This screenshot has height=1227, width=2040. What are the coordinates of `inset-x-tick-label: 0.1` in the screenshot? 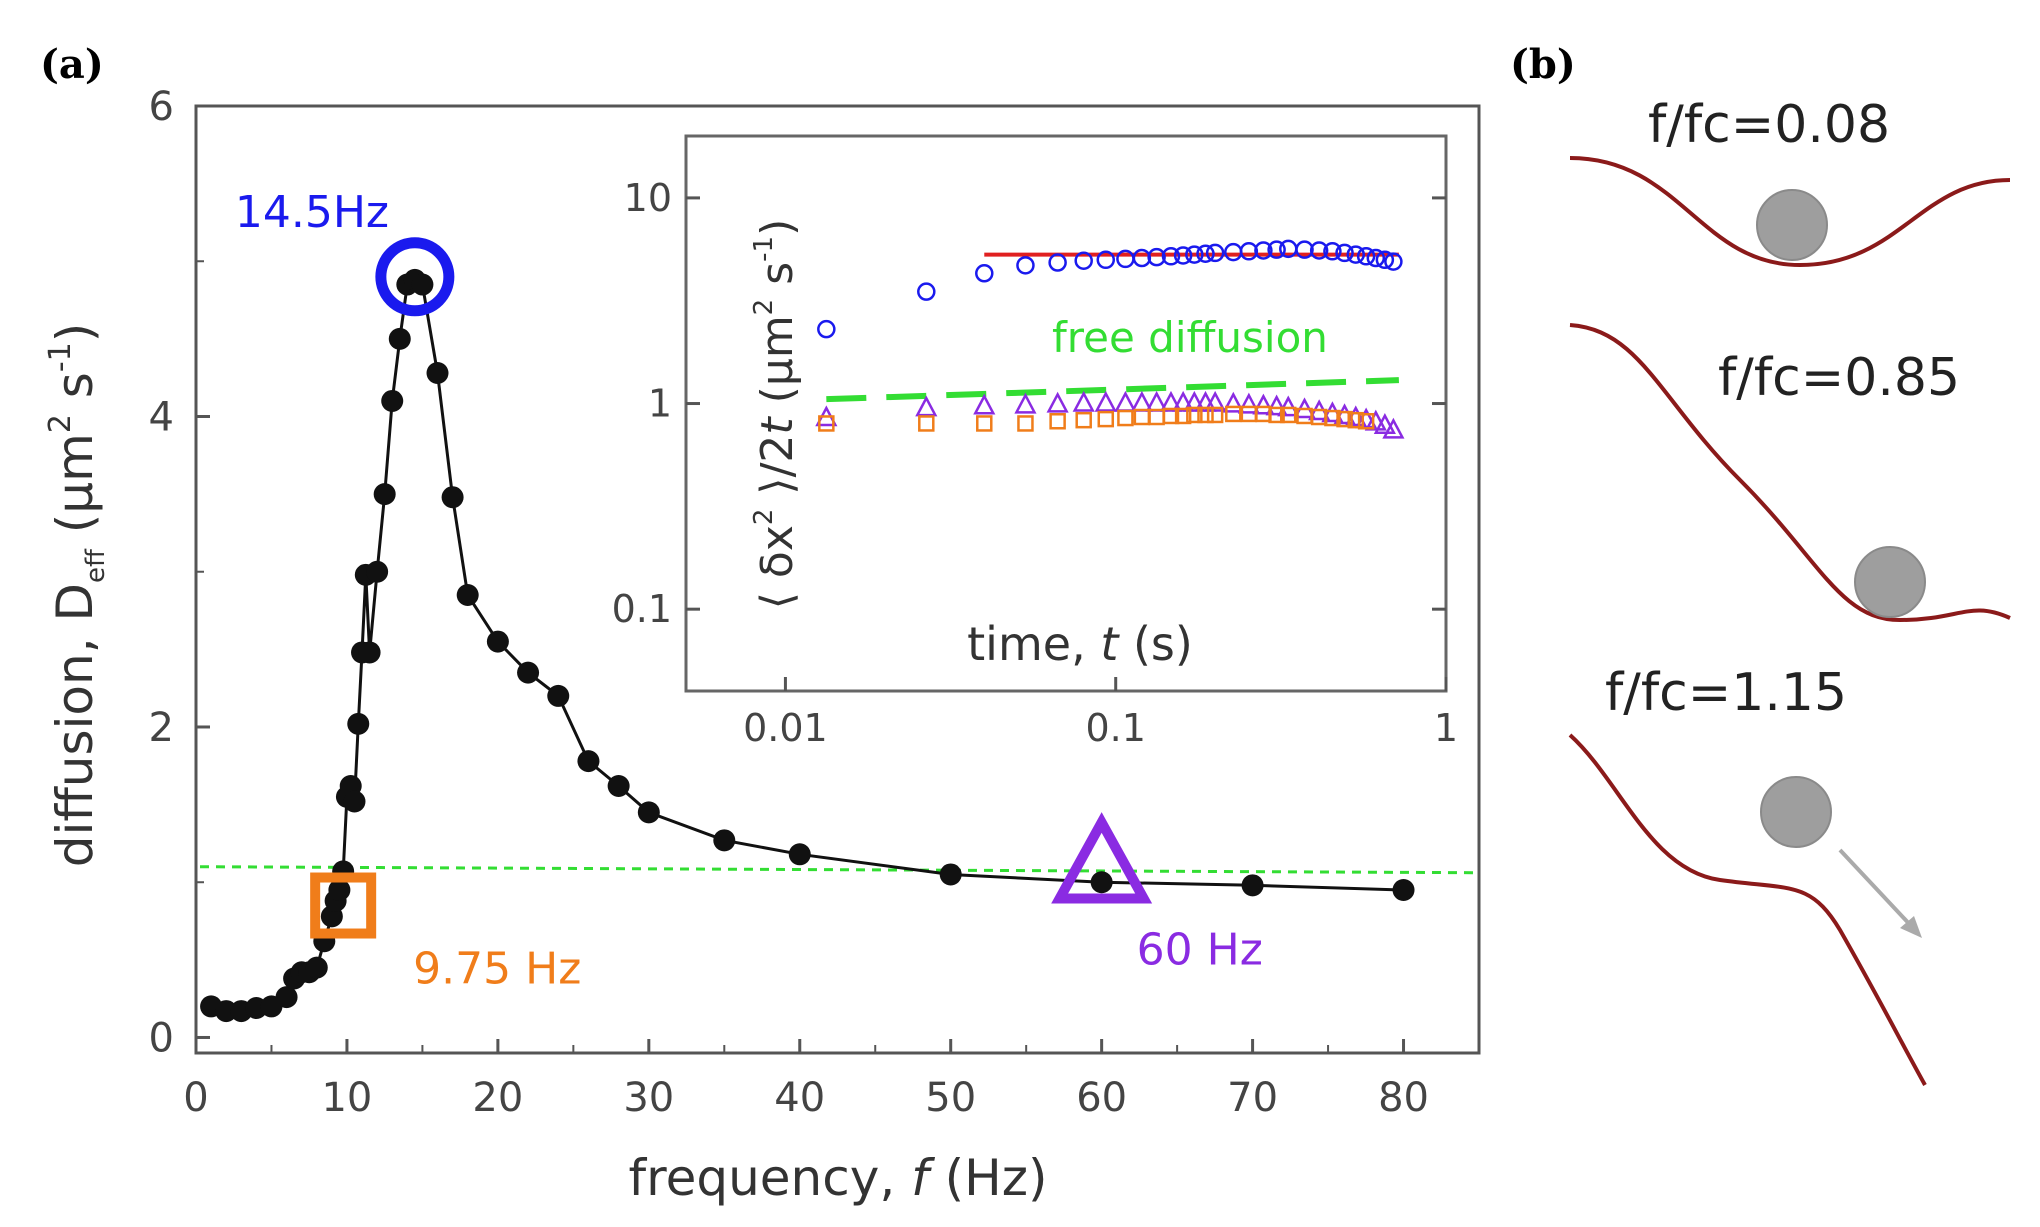 It's located at (1115, 728).